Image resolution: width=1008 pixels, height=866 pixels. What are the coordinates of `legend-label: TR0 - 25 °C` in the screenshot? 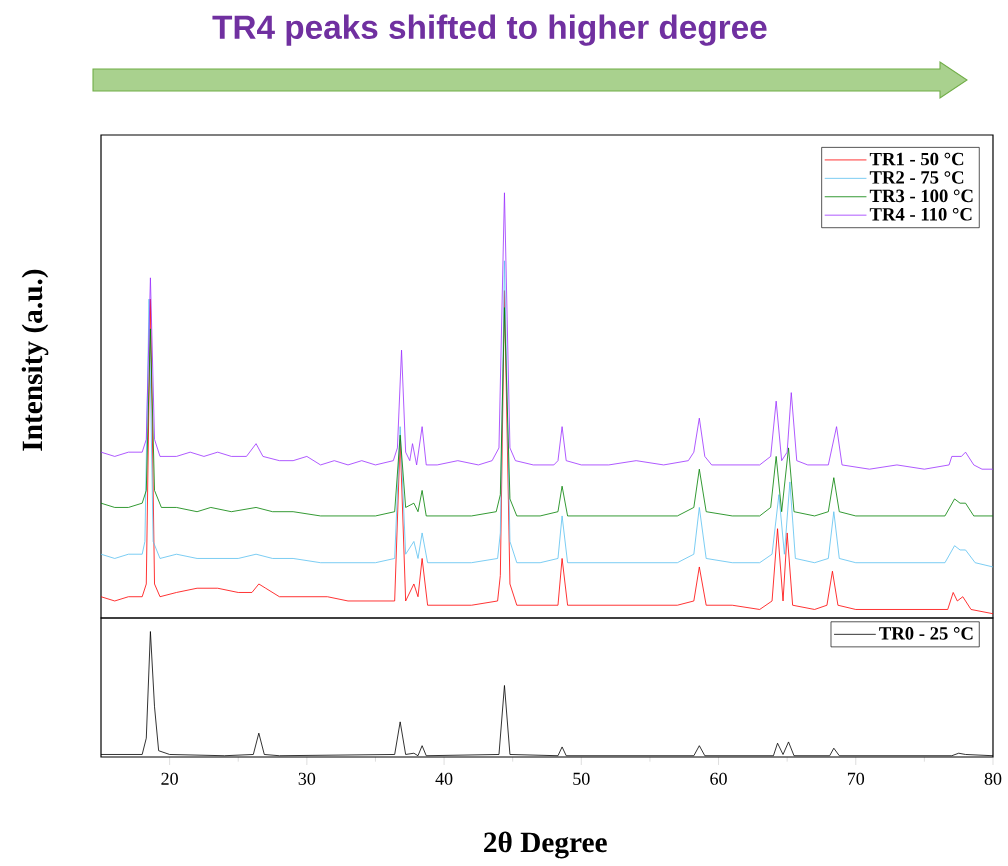 It's located at (926, 633).